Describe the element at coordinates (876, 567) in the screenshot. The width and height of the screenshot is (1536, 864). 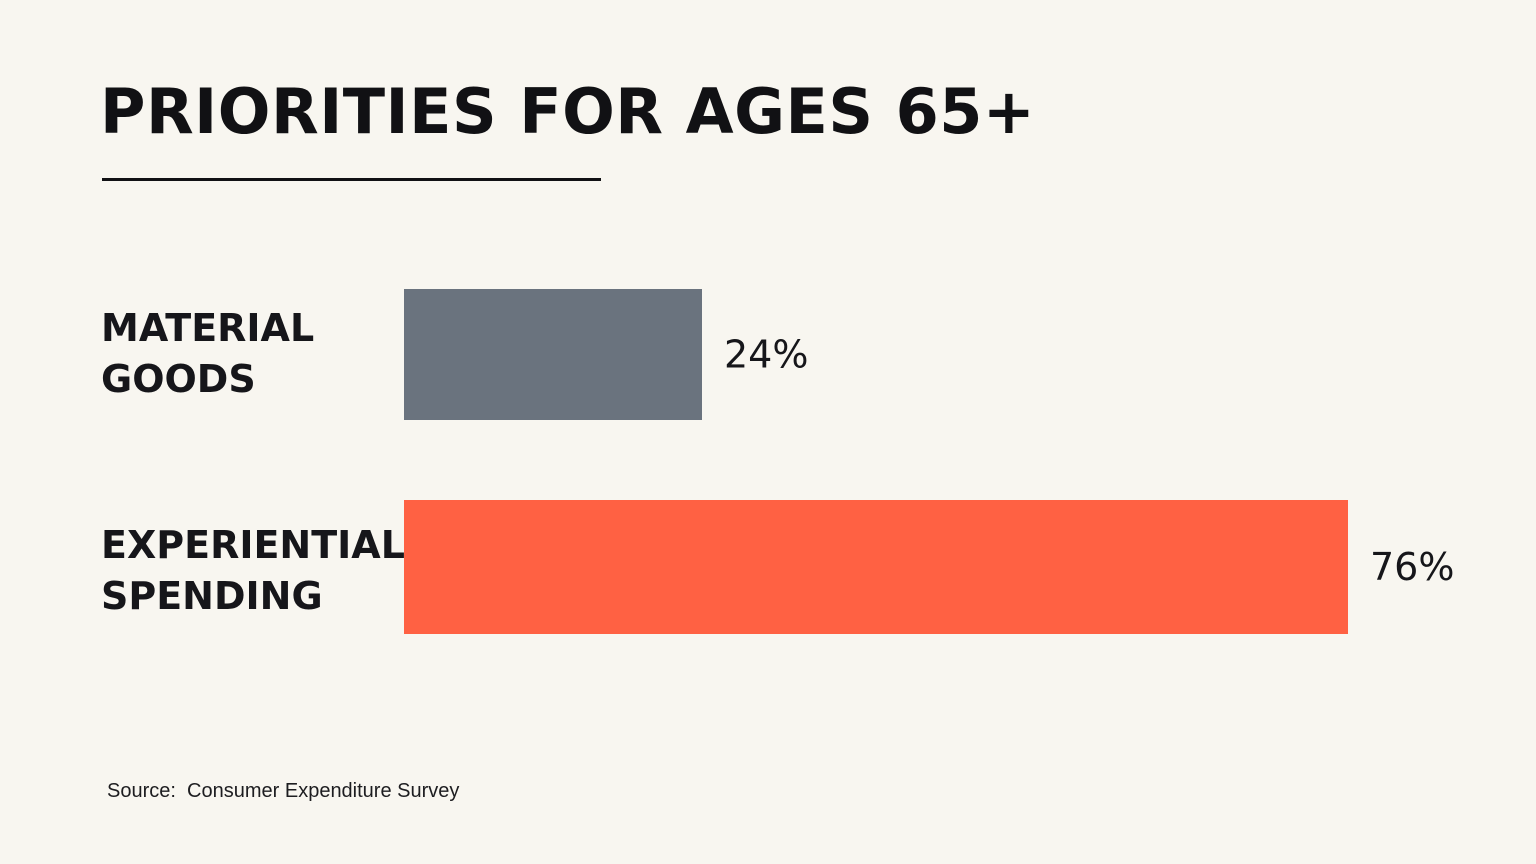
I see `bar-experiential-spending` at that location.